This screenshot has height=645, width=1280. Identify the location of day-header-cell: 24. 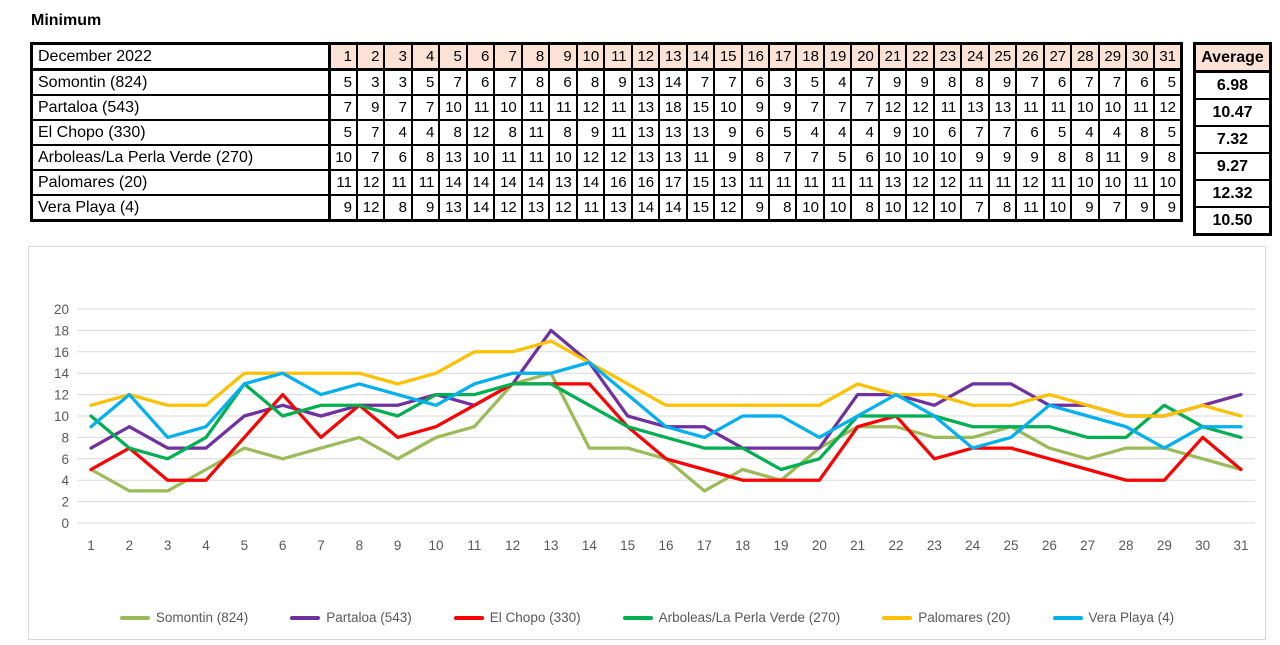
(975, 56).